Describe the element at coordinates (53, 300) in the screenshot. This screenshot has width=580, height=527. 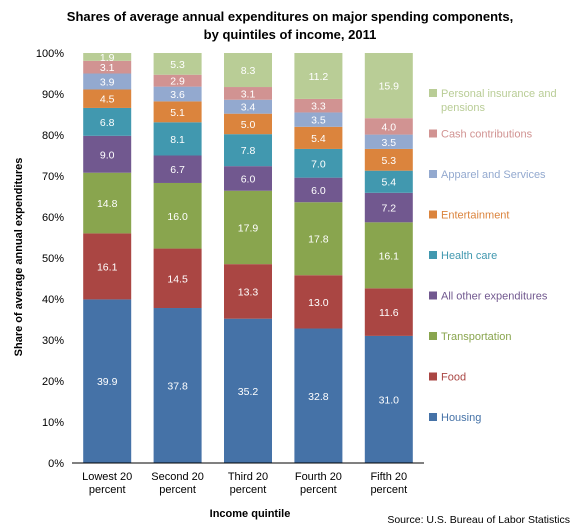
I see `y-tick-label: 40%` at that location.